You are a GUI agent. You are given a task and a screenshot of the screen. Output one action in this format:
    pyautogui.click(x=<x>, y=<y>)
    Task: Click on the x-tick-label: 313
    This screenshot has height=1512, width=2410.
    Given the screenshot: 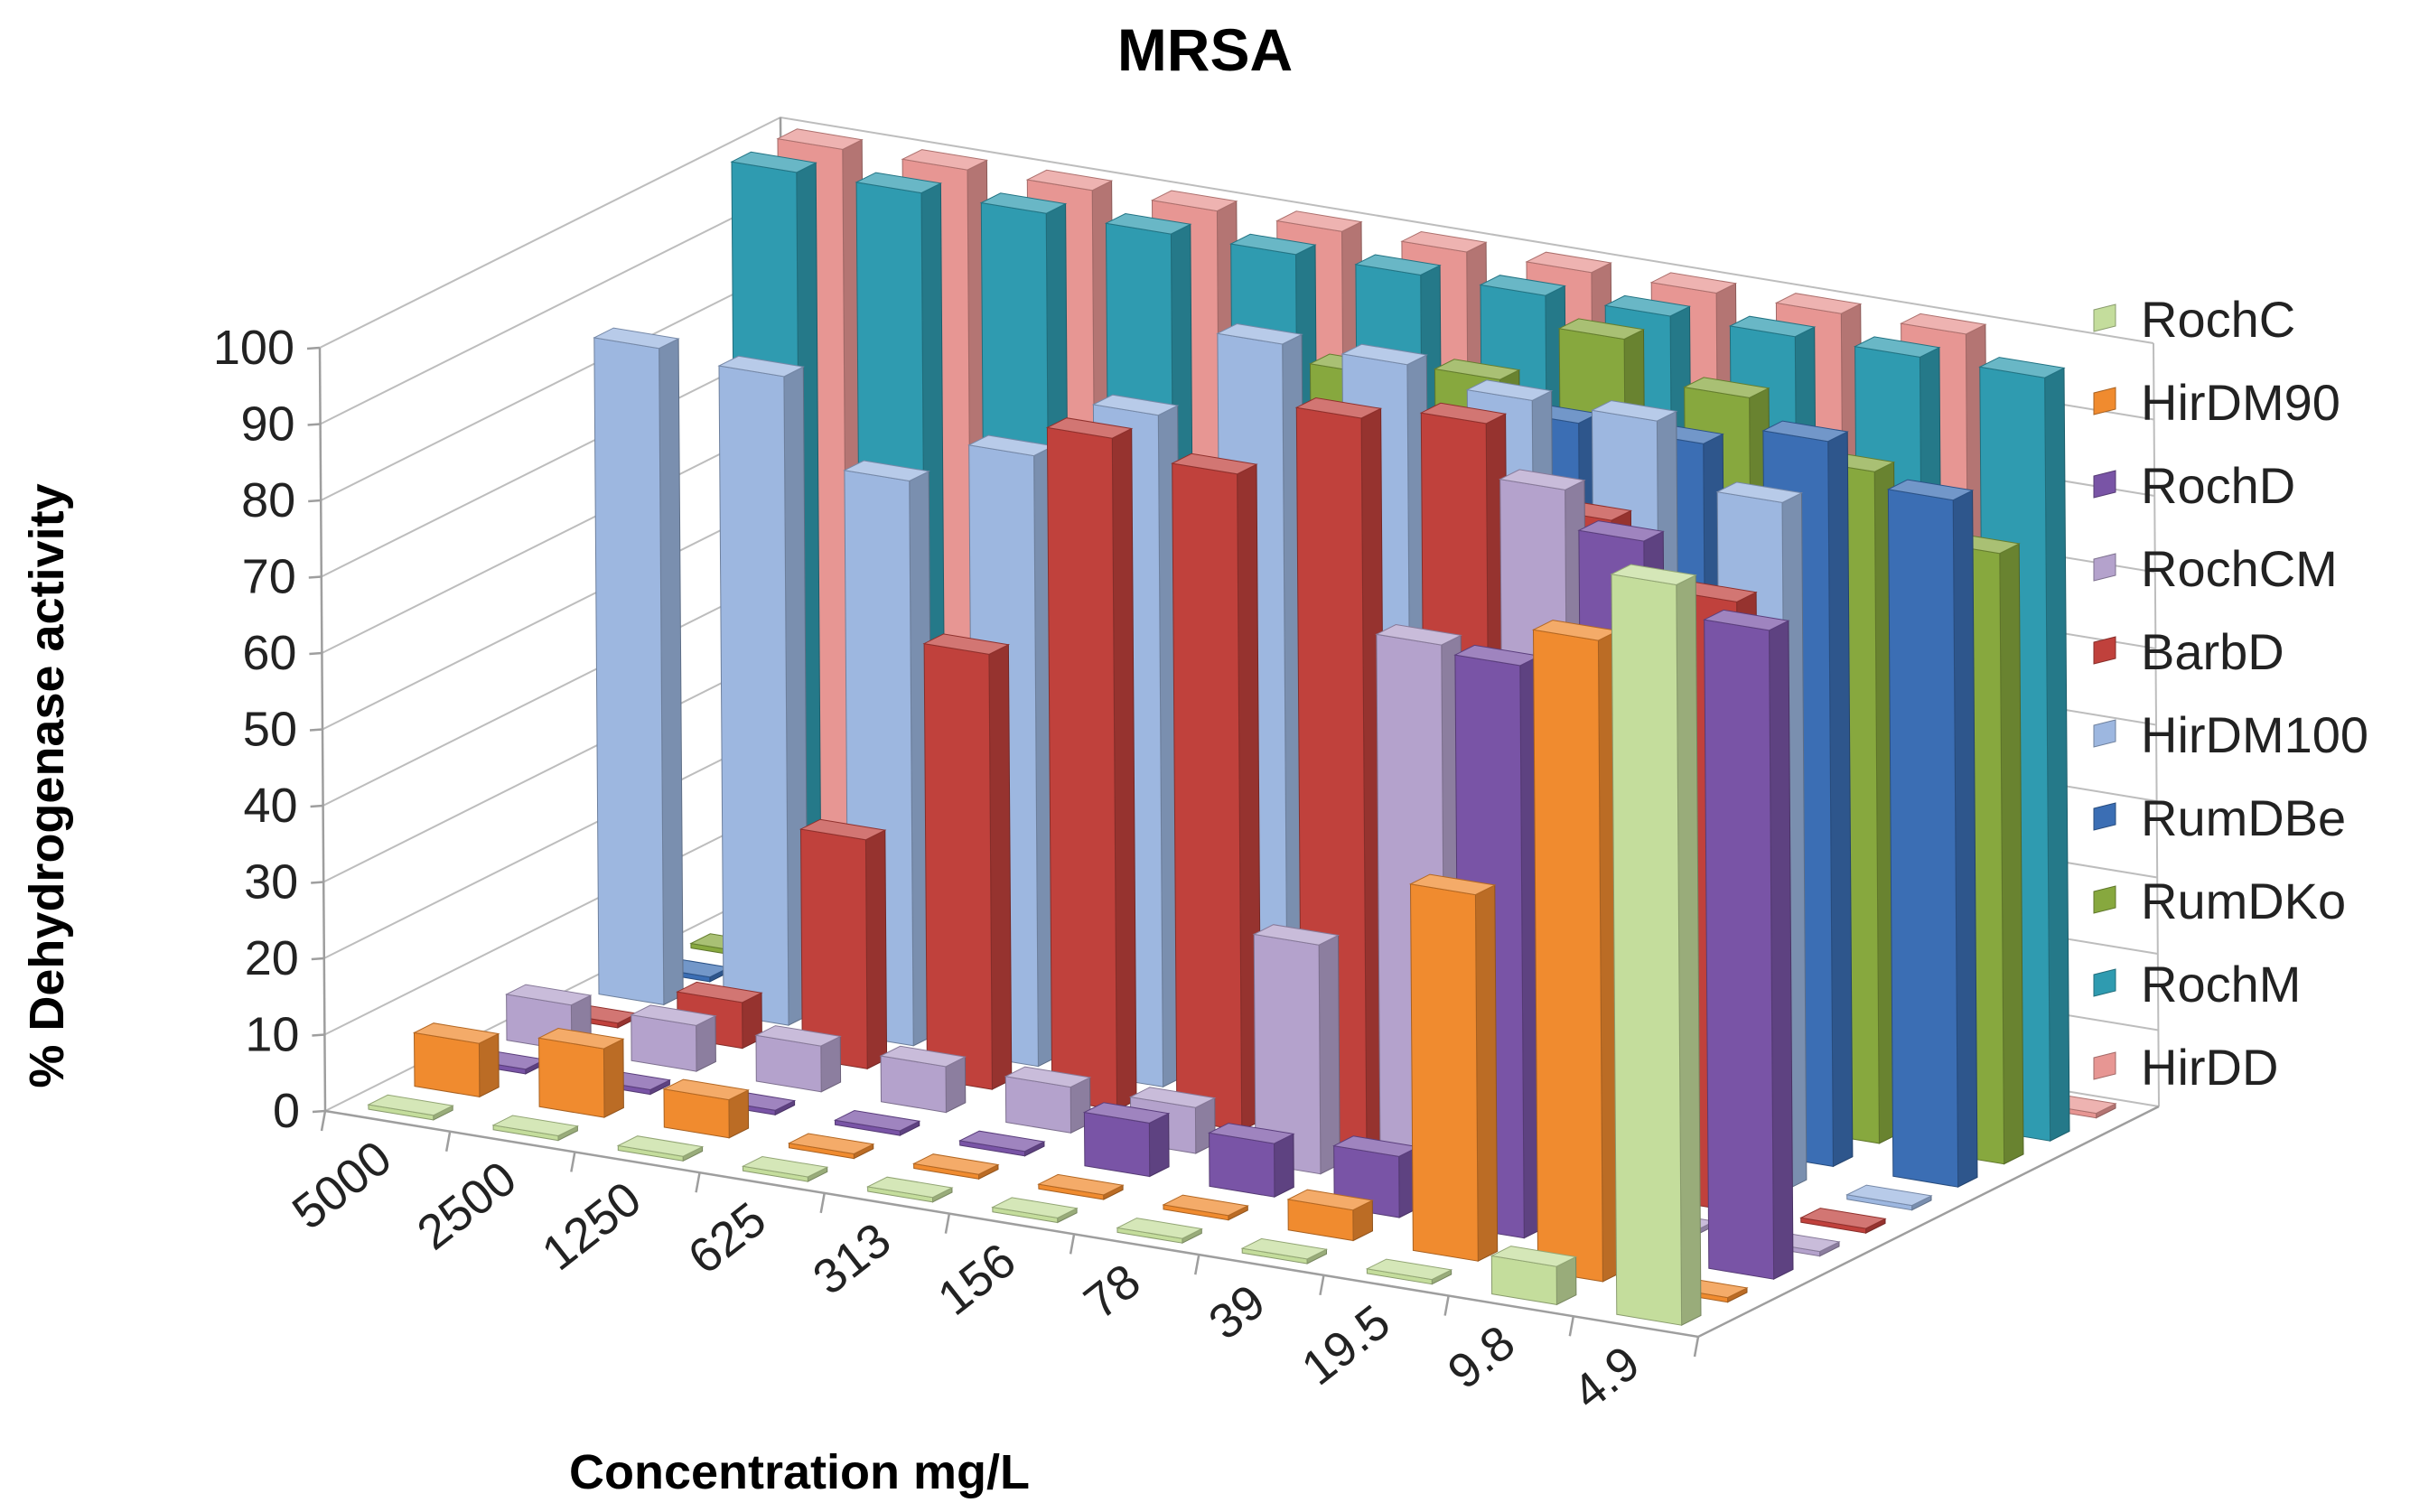 What is the action you would take?
    pyautogui.click(x=852, y=1258)
    